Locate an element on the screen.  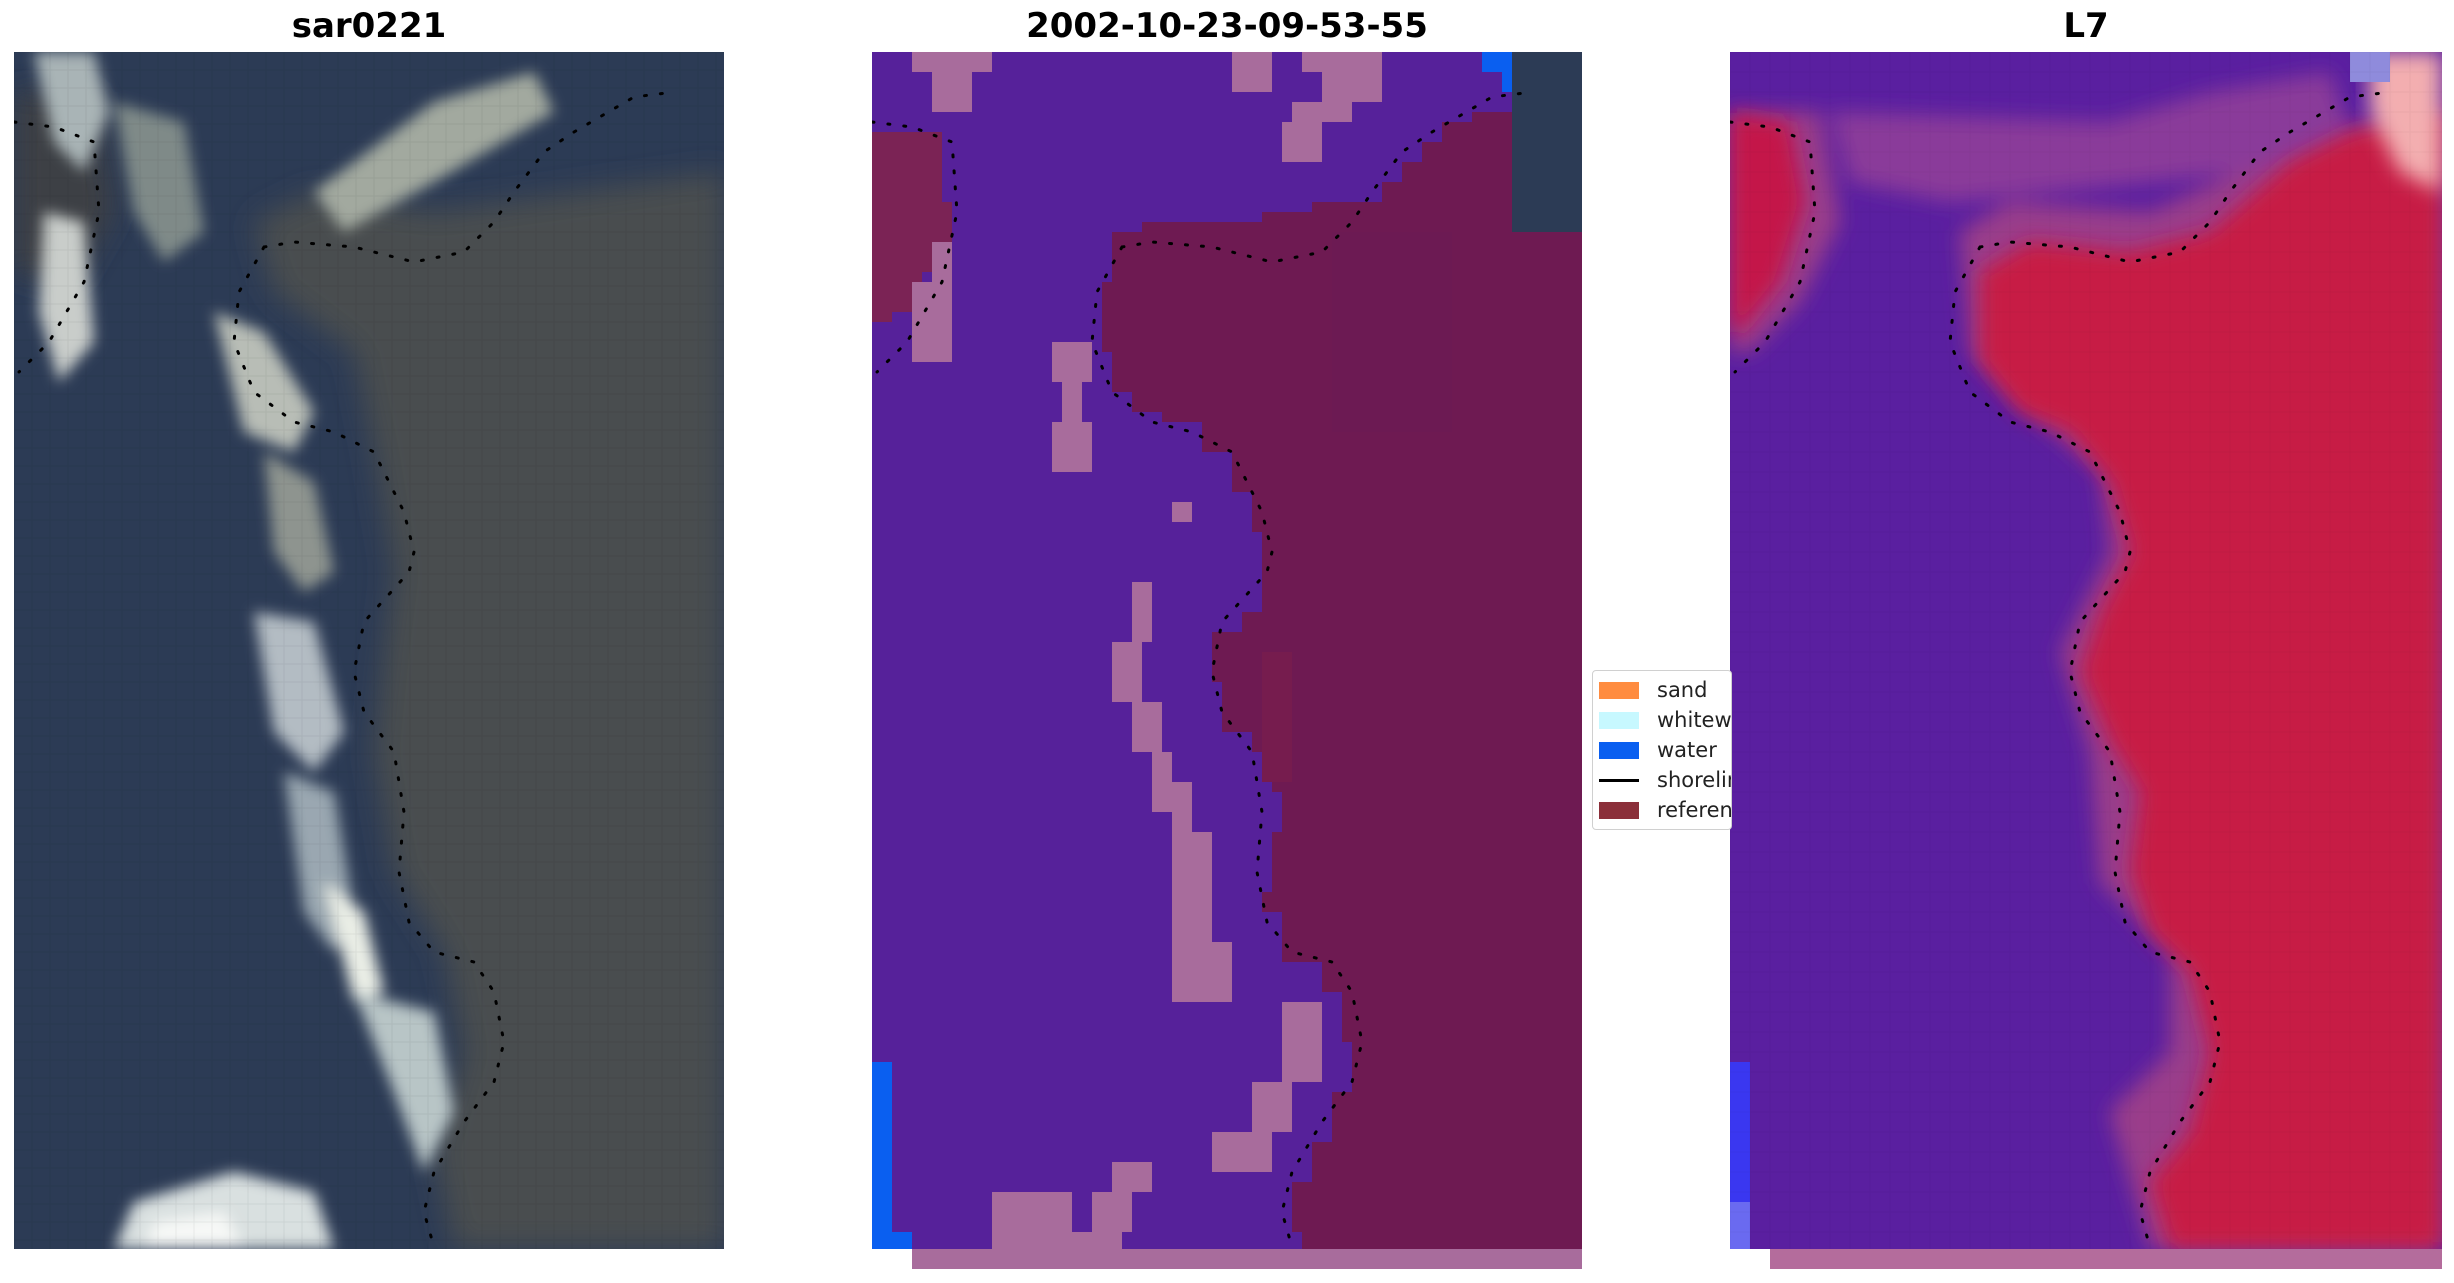
legend-item-sand: sand is located at coordinates (1653, 690).